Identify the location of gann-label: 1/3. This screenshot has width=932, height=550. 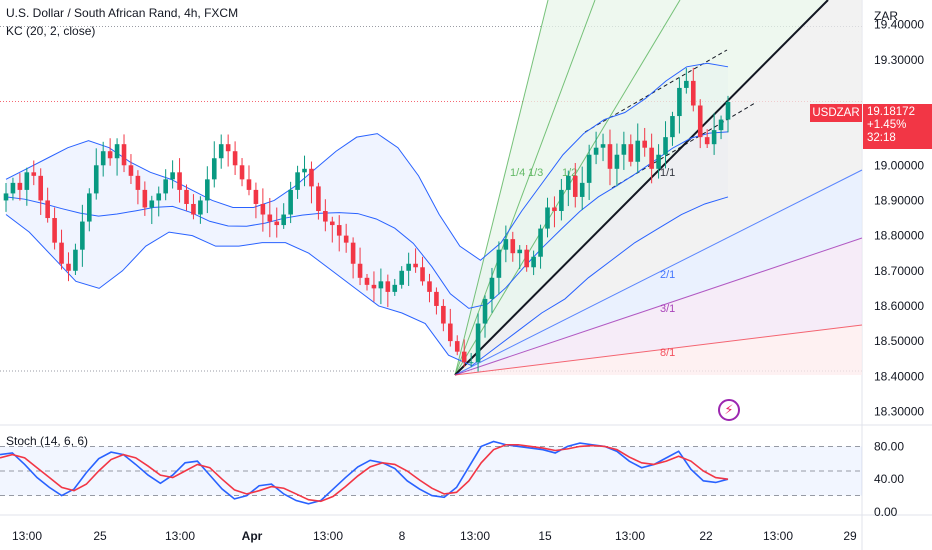
(535, 173).